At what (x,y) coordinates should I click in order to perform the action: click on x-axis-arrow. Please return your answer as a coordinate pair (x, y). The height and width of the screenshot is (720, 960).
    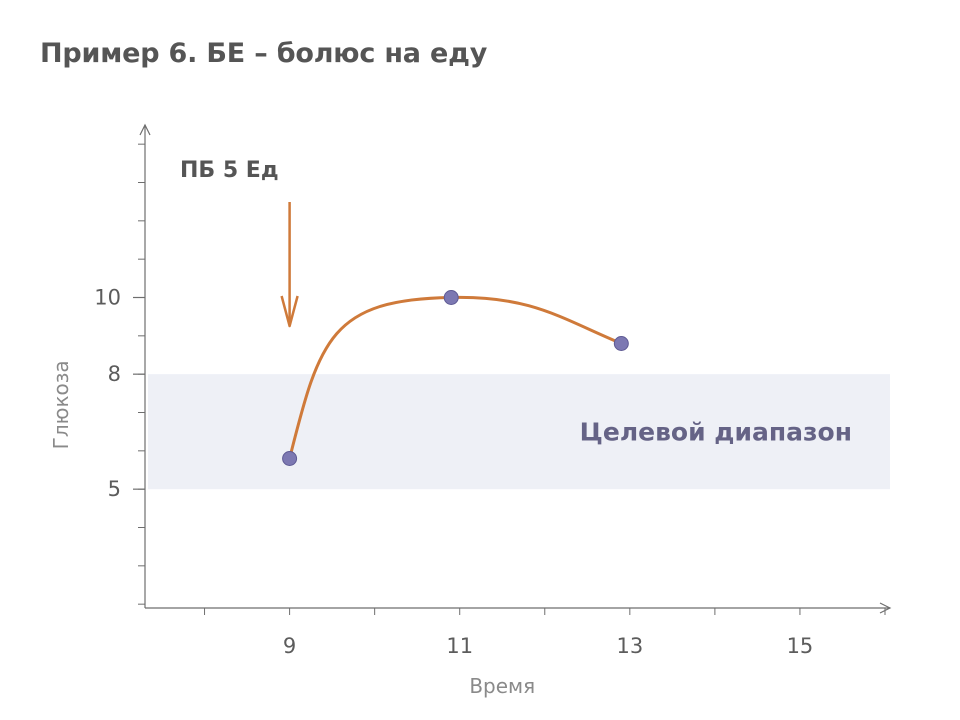
    Looking at the image, I should click on (885, 608).